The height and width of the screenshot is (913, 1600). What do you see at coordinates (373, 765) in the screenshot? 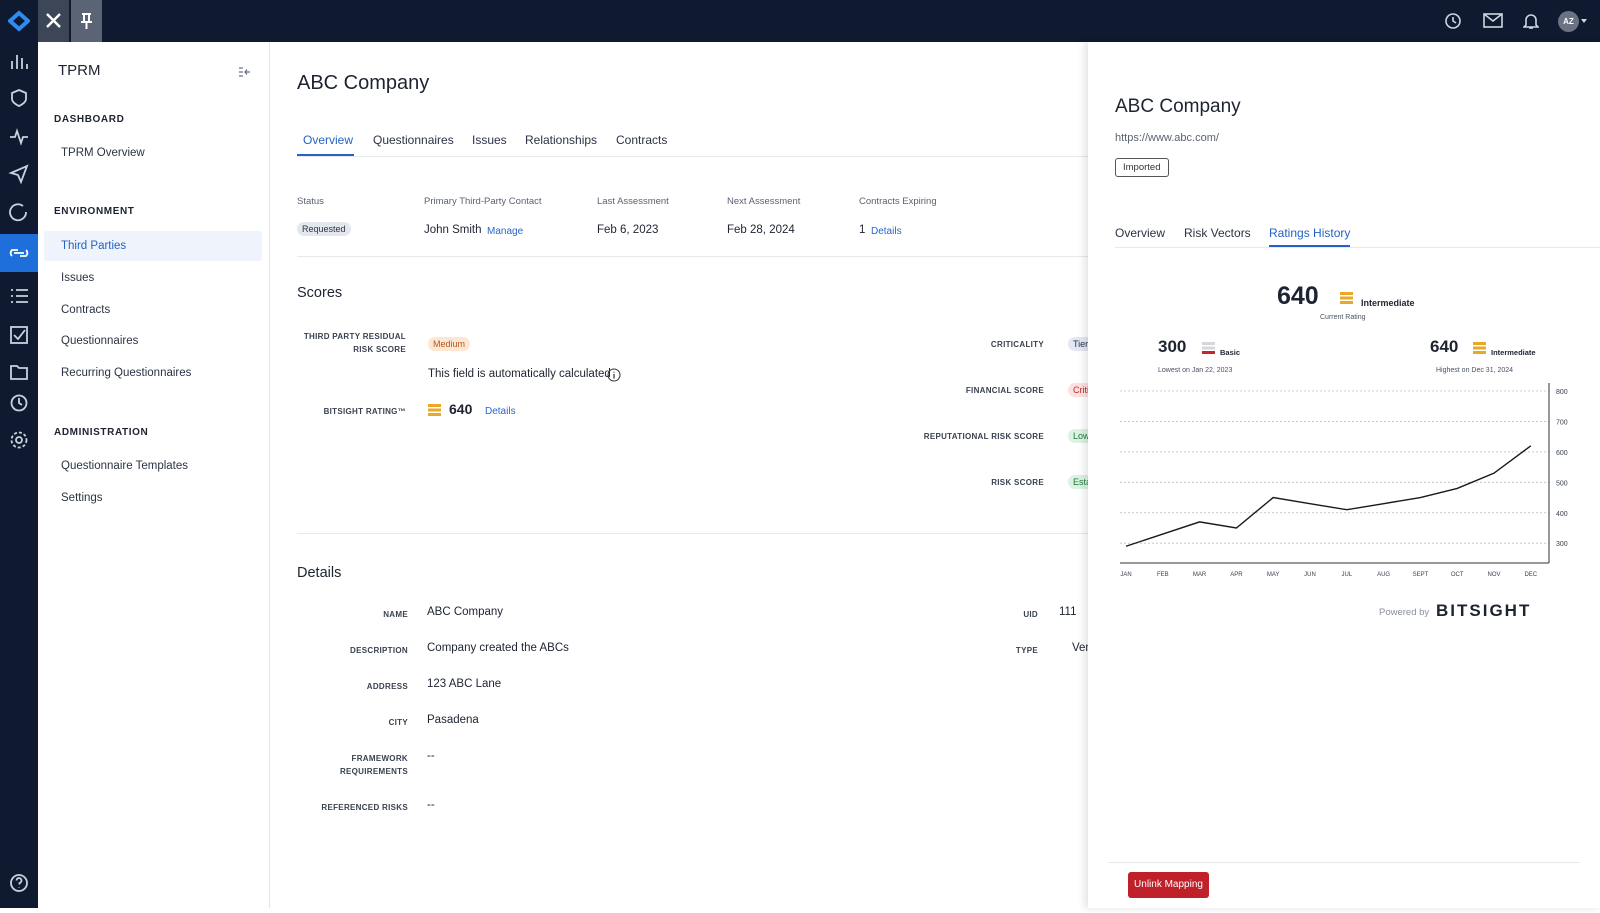
I see `field-label: FRAMEWORK REQUIREMENTS` at bounding box center [373, 765].